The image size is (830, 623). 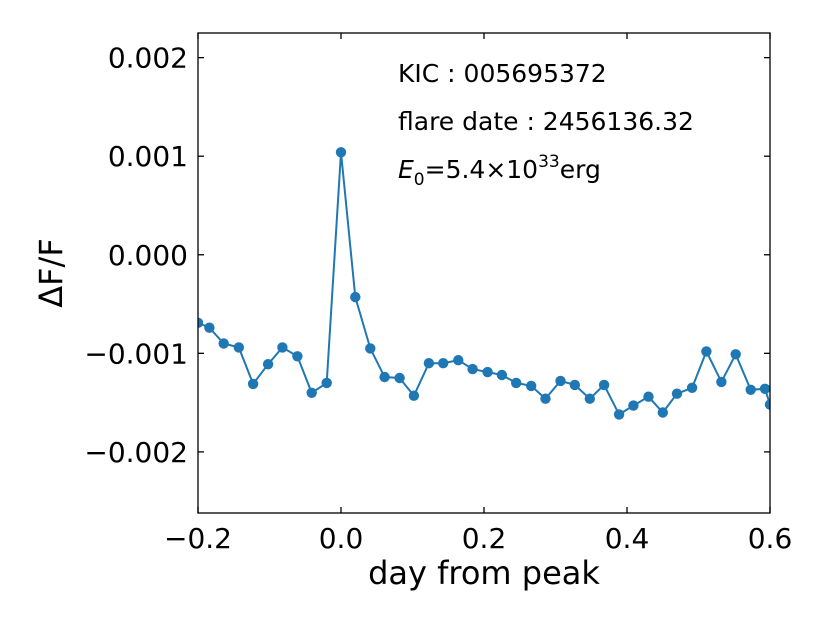 What do you see at coordinates (770, 538) in the screenshot?
I see `x-tick-label: 0.6` at bounding box center [770, 538].